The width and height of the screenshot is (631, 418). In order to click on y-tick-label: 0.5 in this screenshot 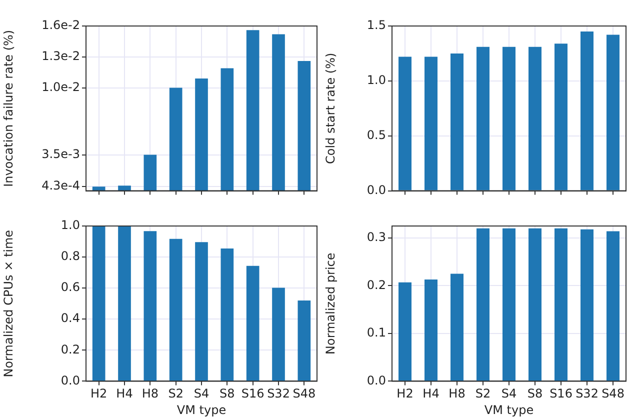, I will do `click(376, 135)`.